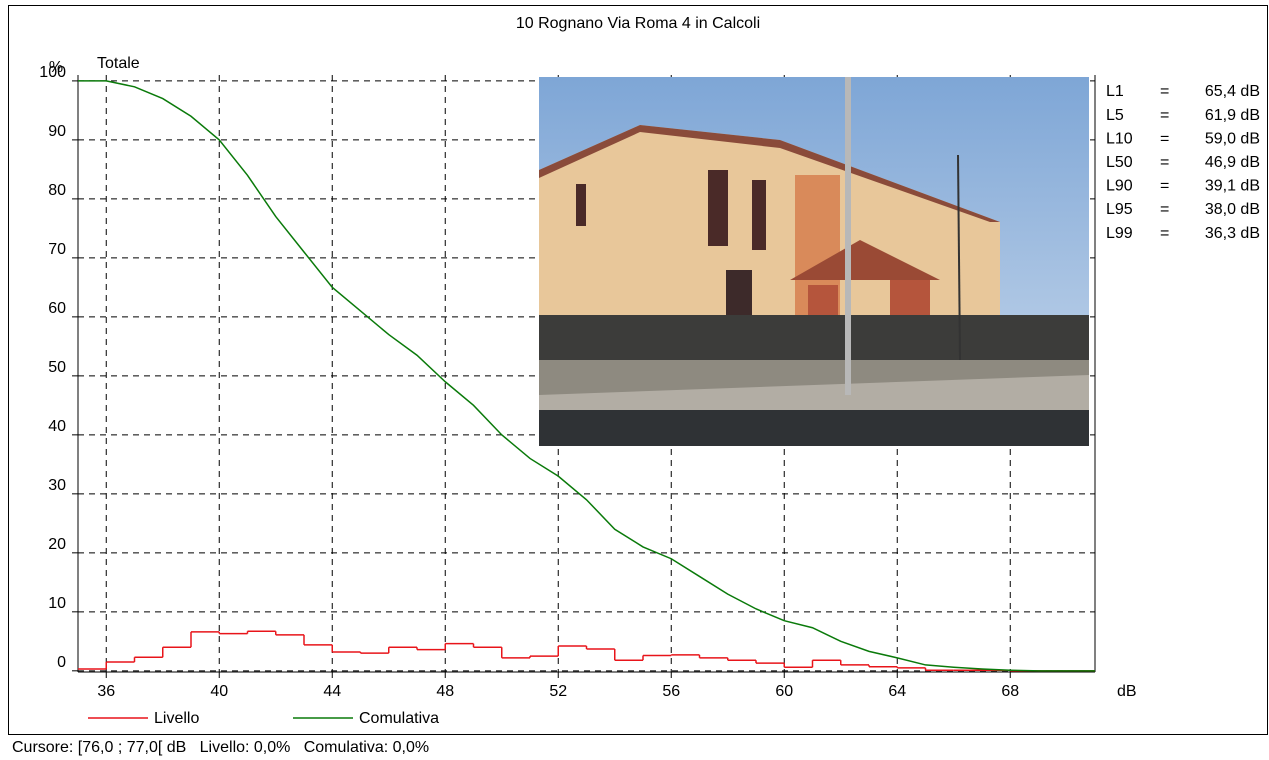 The image size is (1269, 760). Describe the element at coordinates (1232, 162) in the screenshot. I see `stat-value: 46,9 dB` at that location.